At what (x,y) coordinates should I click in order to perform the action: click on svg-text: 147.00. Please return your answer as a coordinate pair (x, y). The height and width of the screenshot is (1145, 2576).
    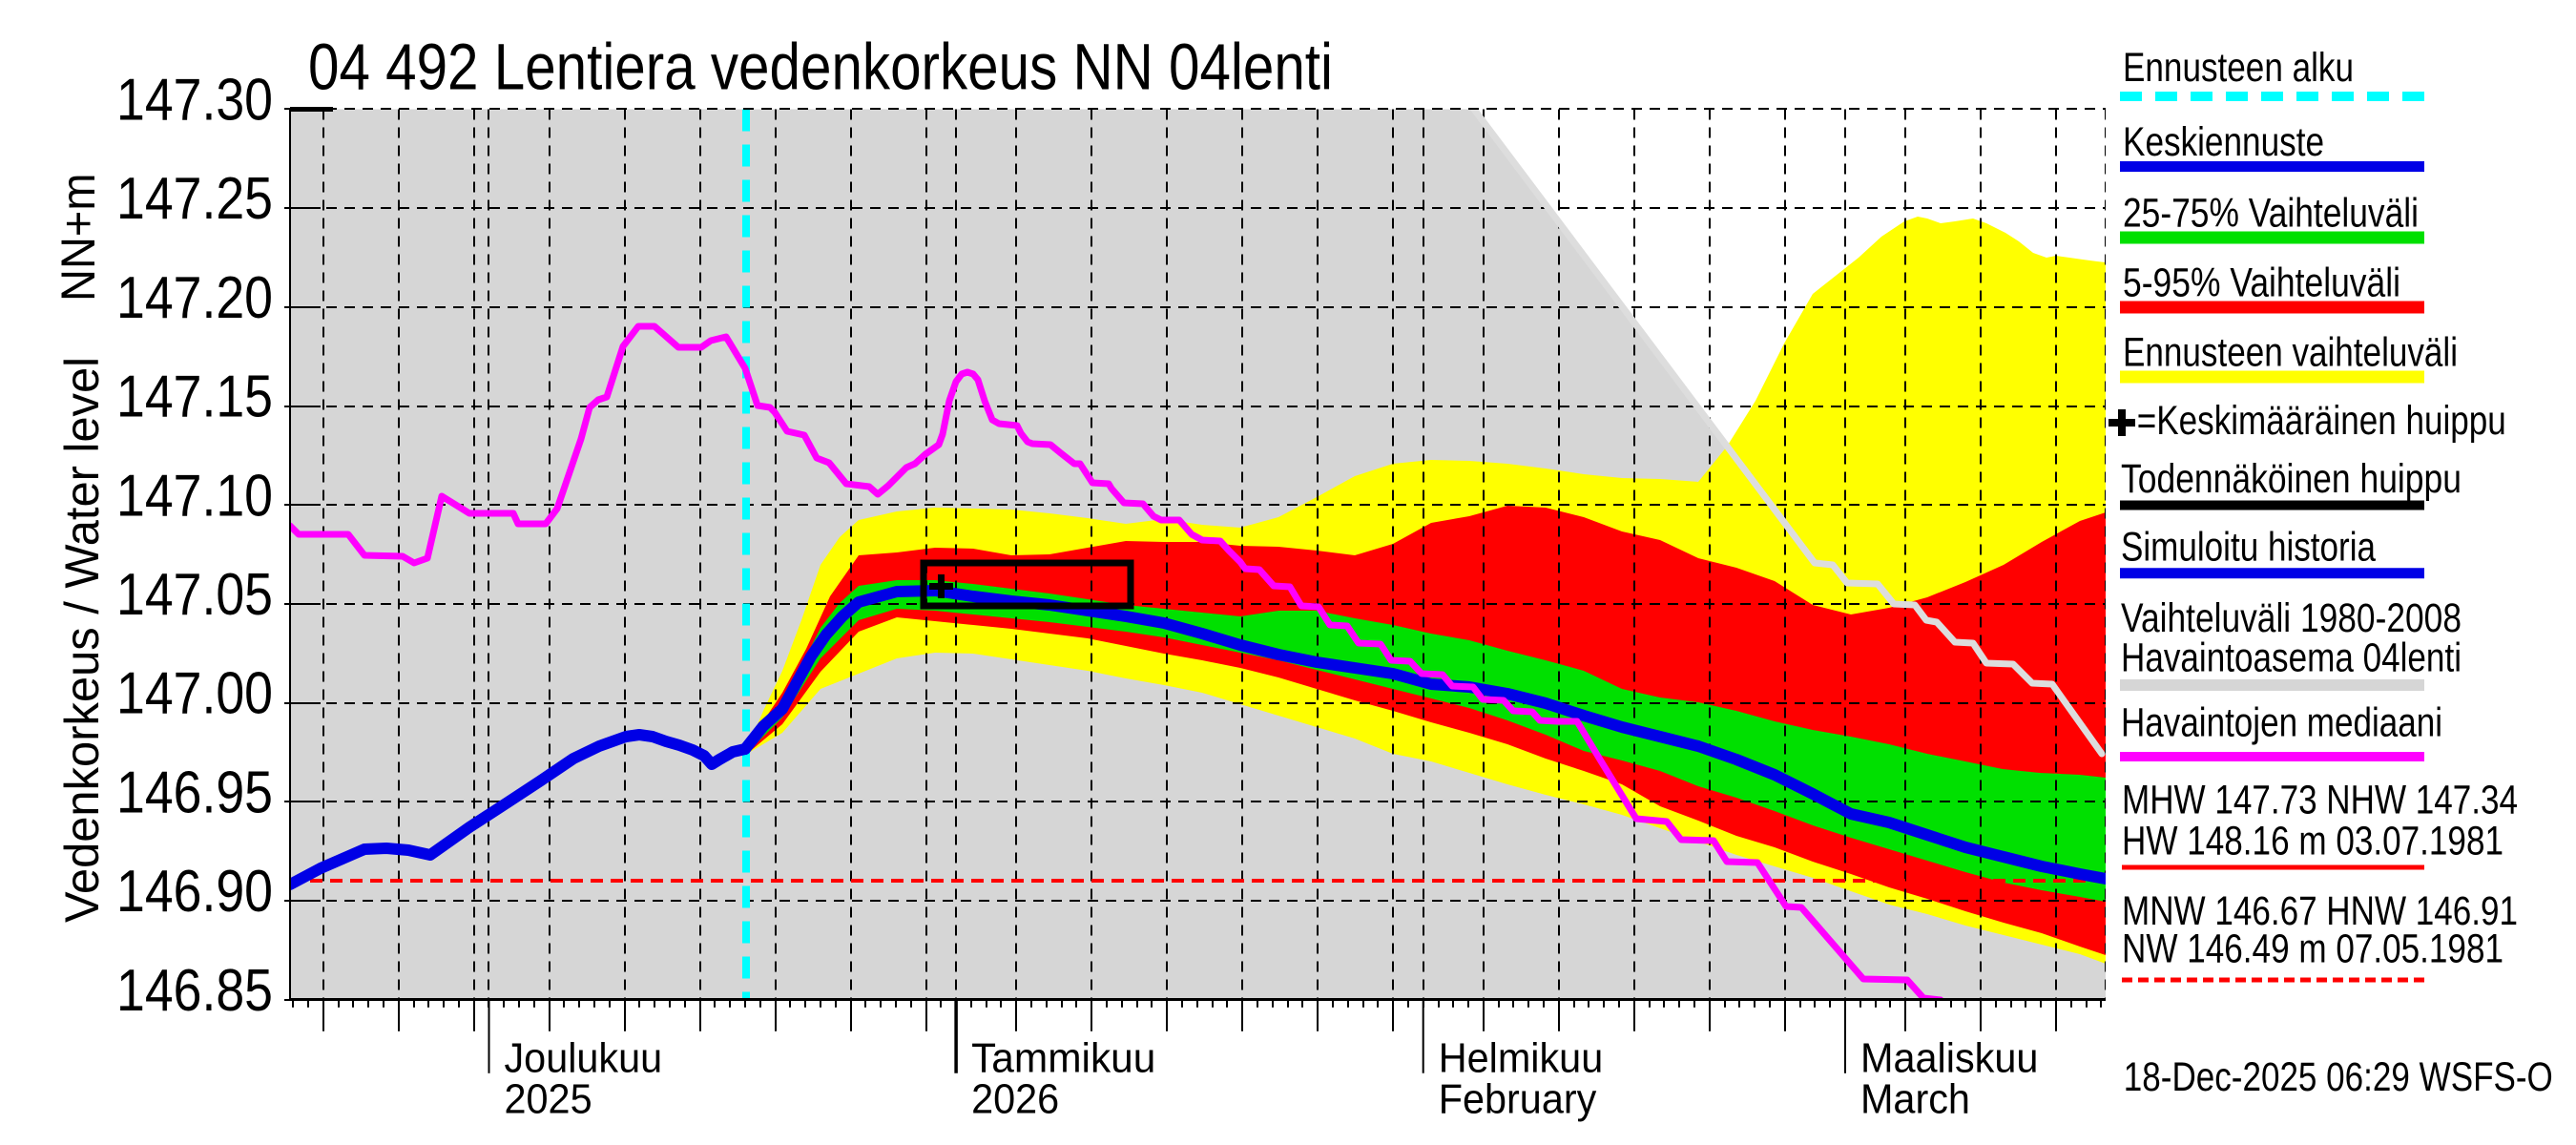
    Looking at the image, I should click on (194, 694).